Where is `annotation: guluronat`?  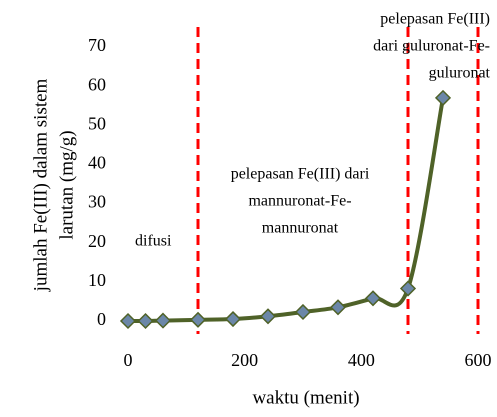
annotation: guluronat is located at coordinates (460, 73).